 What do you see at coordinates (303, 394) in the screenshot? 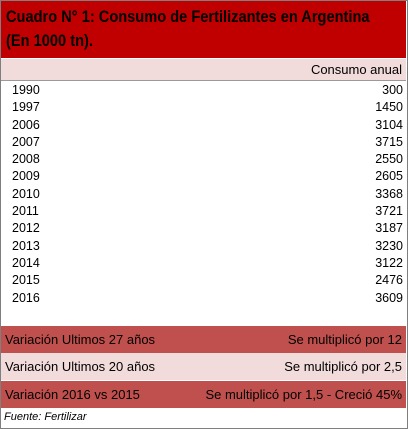
I see `summary-result: Se multiplicó por 1,5 - Creció 45%` at bounding box center [303, 394].